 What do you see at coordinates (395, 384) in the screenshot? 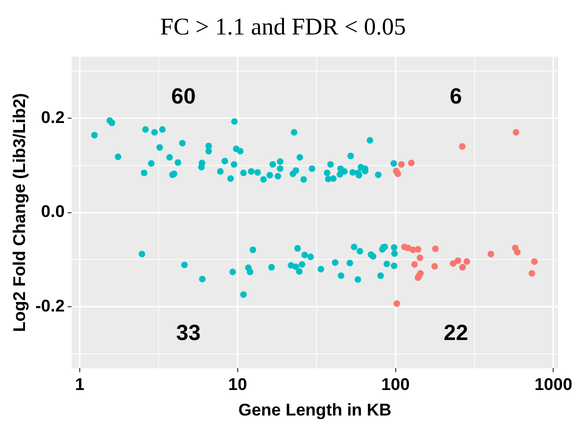
I see `x-tick-label: 100` at bounding box center [395, 384].